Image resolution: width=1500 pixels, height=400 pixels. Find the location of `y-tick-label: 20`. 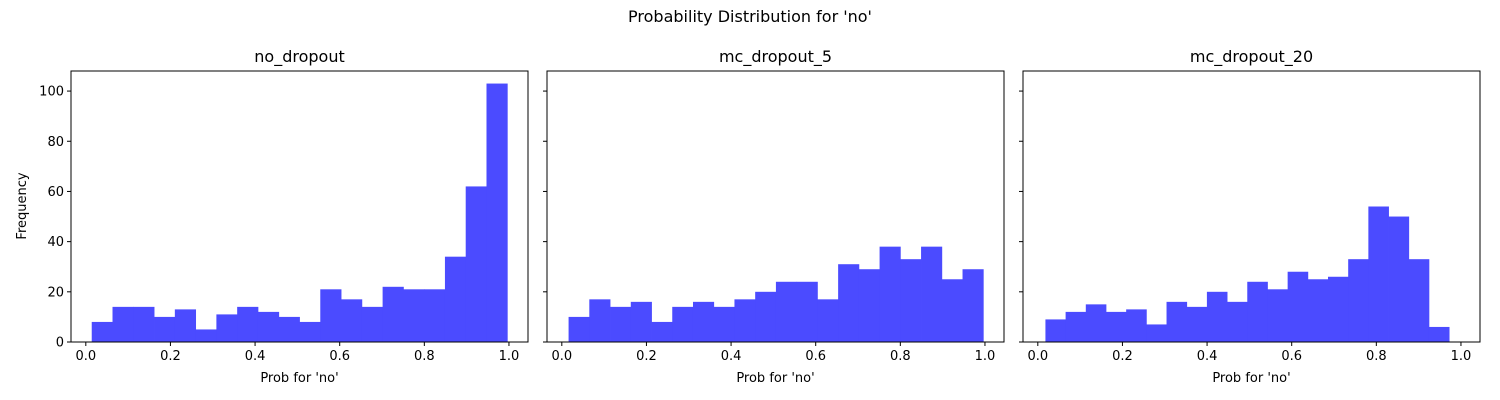

y-tick-label: 20 is located at coordinates (55, 292).